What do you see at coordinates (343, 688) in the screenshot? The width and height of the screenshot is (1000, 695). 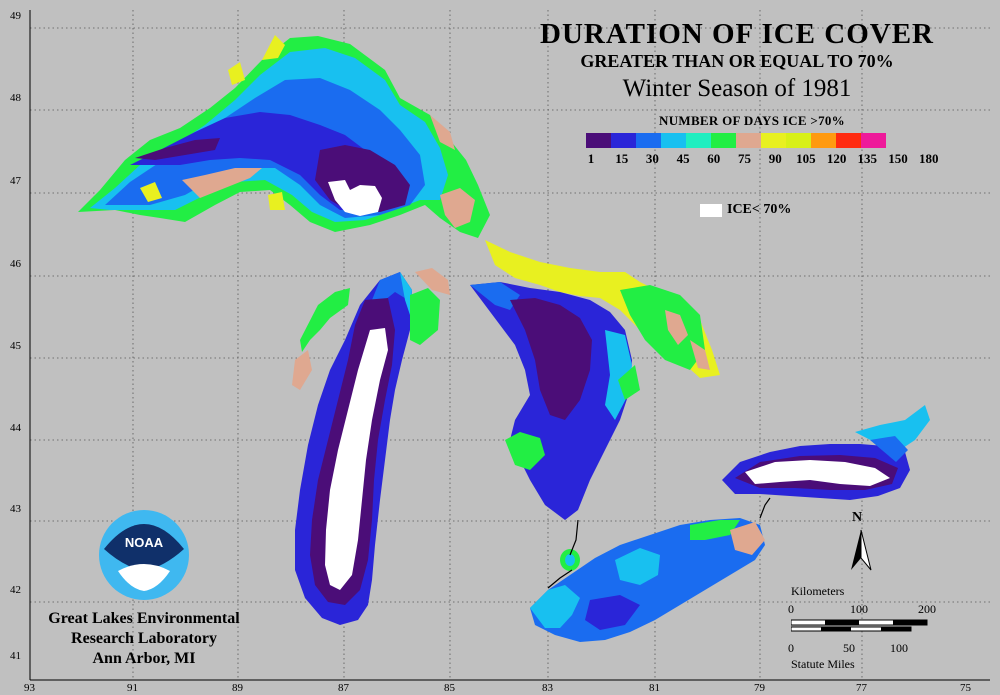 I see `longitude-label: 87` at bounding box center [343, 688].